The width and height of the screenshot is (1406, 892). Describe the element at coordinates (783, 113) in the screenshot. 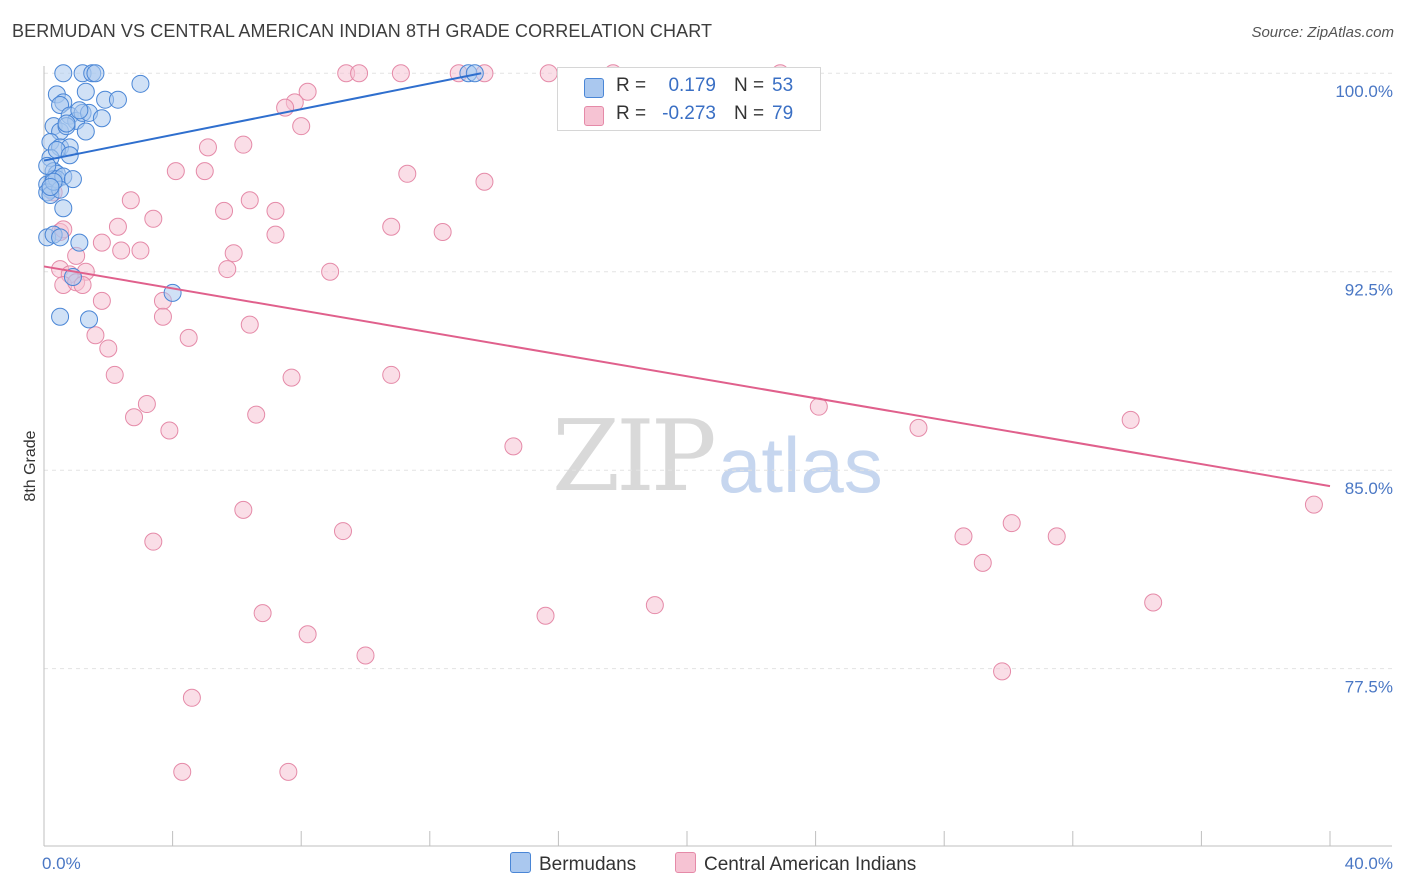

I see `legend-n-value: 79` at that location.